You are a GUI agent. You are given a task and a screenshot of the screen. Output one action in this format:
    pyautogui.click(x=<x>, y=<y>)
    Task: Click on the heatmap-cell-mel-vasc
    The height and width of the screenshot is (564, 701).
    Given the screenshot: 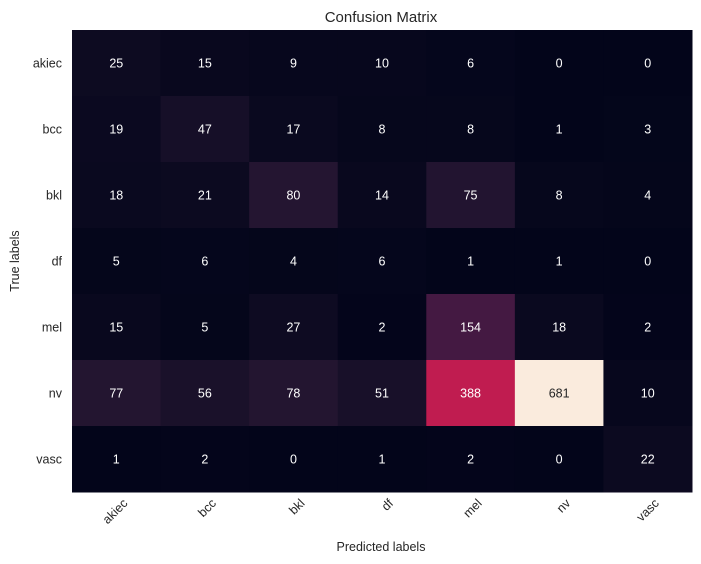 What is the action you would take?
    pyautogui.click(x=648, y=327)
    